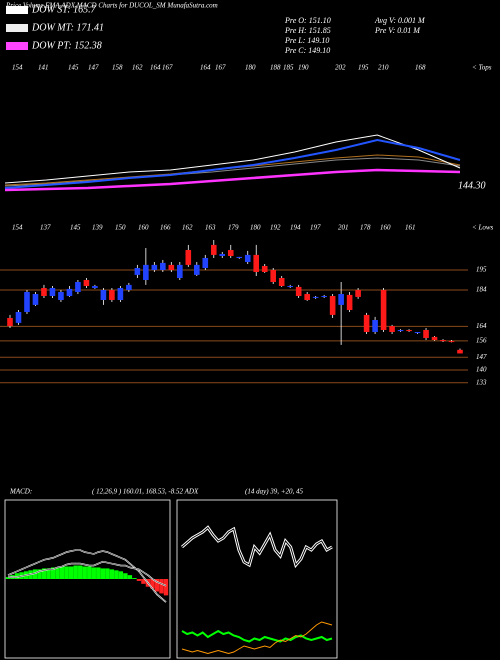  Describe the element at coordinates (45, 228) in the screenshot. I see `lows-label: 137` at that location.